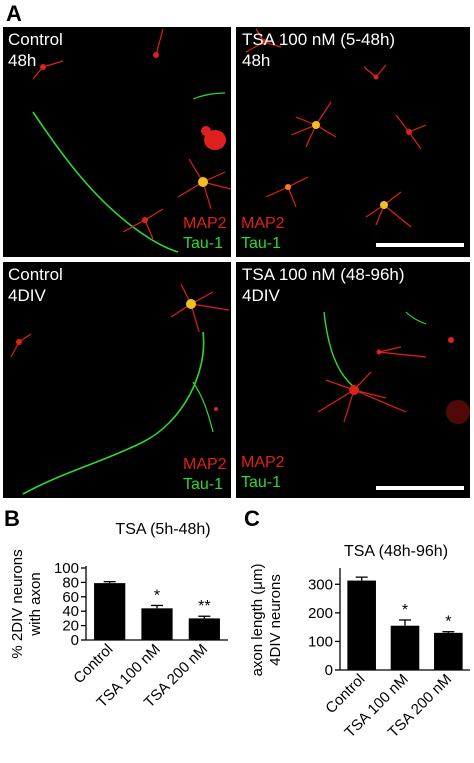 This screenshot has height=763, width=474. I want to click on panel-letter-b: B, so click(12, 518).